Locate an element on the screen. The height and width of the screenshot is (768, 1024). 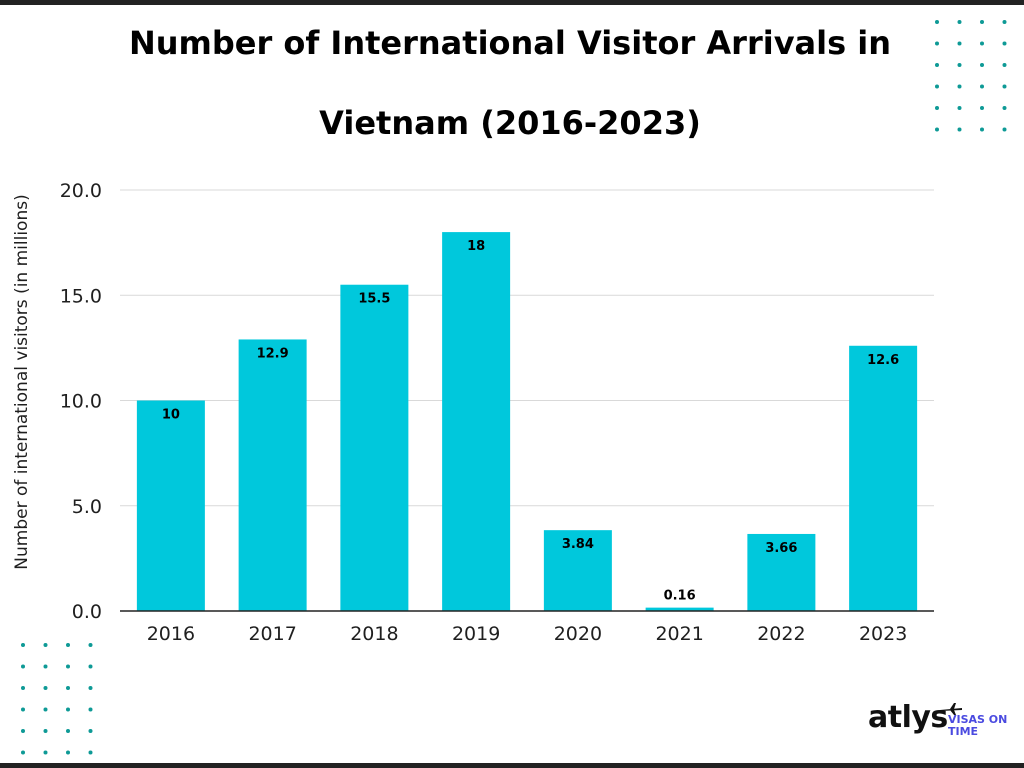
y-tick-label: 20.0 is located at coordinates (81, 191).